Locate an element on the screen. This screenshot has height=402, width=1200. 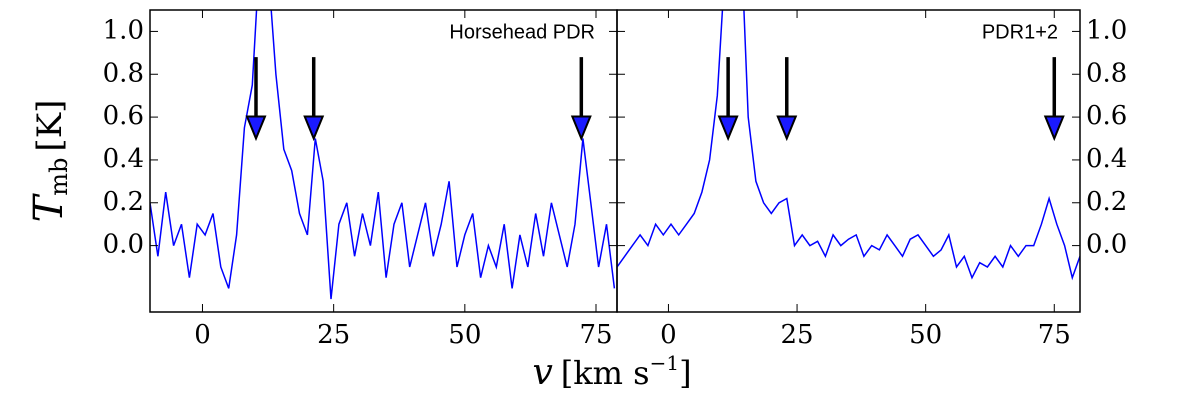
panel-title: Horsehead PDR is located at coordinates (522, 32).